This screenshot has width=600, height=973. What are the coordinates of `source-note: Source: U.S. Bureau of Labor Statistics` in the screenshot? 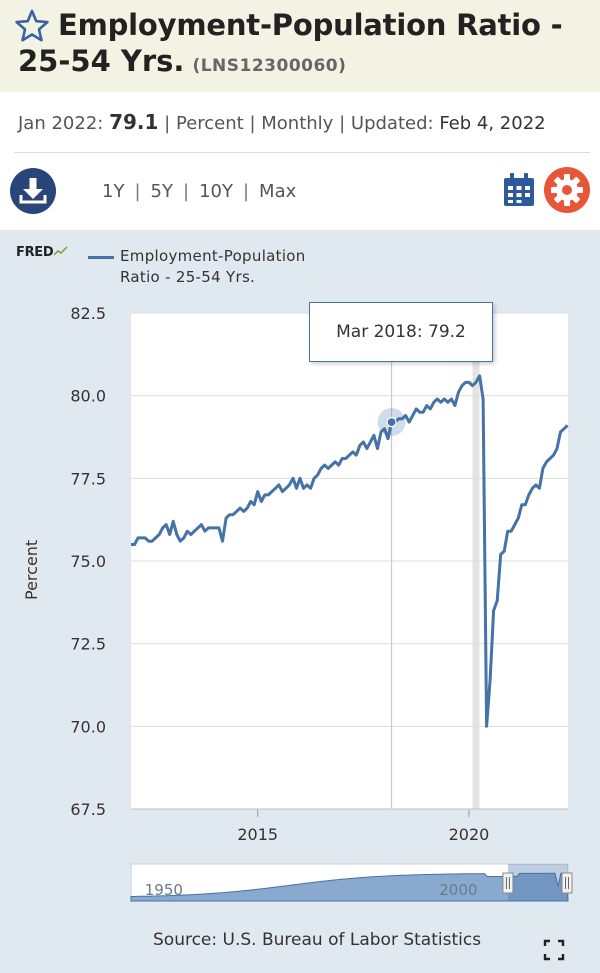 It's located at (317, 940).